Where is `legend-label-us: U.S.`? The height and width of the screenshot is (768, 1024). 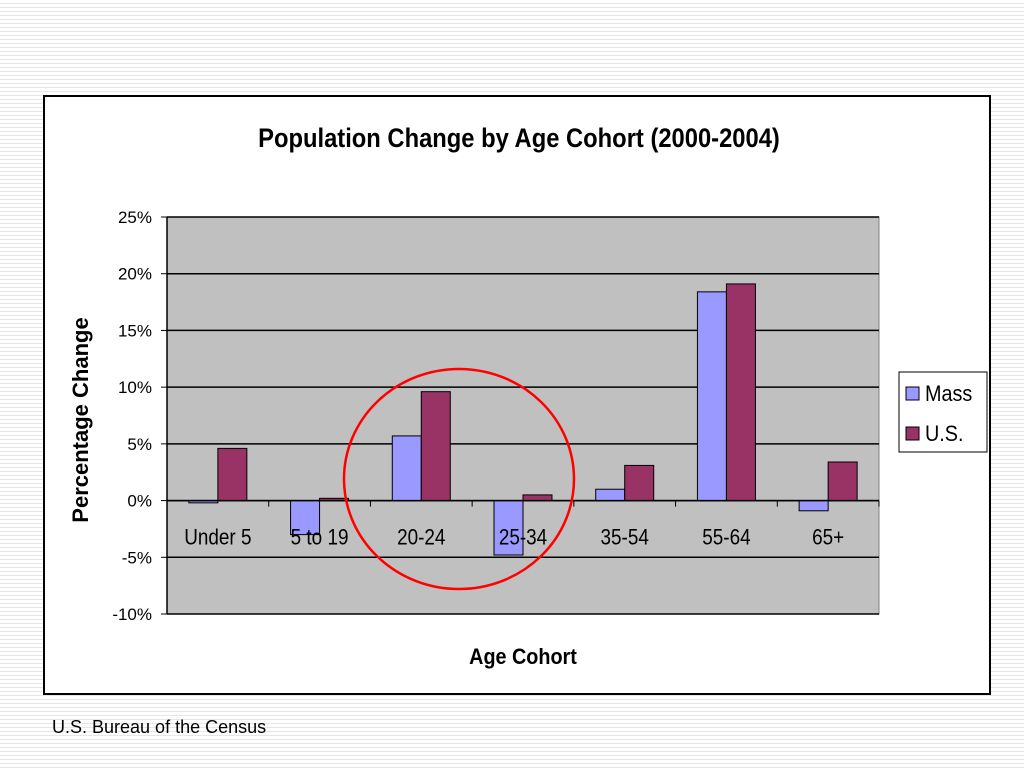
legend-label-us: U.S. is located at coordinates (944, 434).